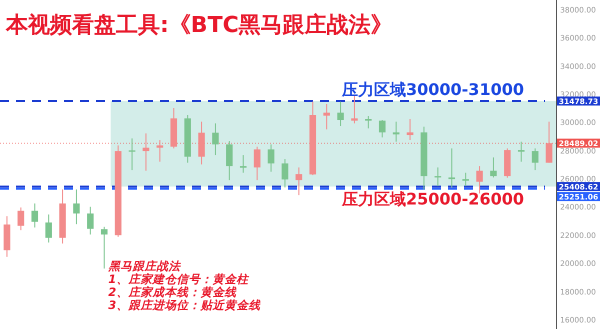  I want to click on annotation: 压力区域25000-26000, so click(432, 199).